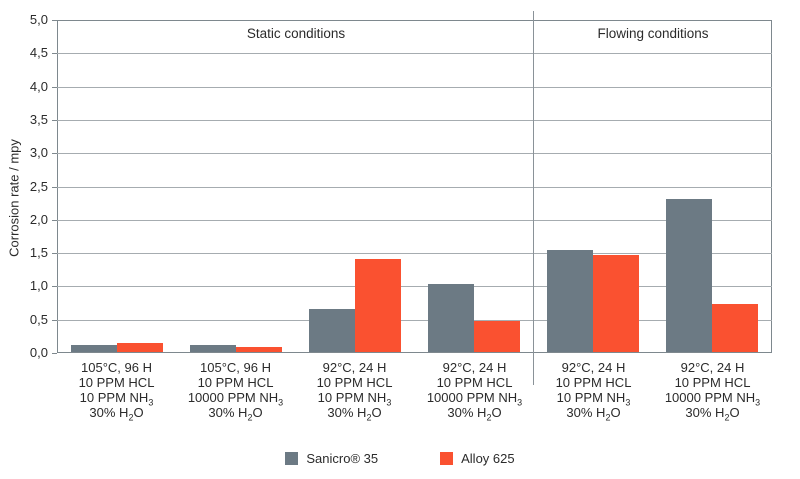 The image size is (800, 479). What do you see at coordinates (447, 458) in the screenshot?
I see `legend-swatch-alloy-625-icon` at bounding box center [447, 458].